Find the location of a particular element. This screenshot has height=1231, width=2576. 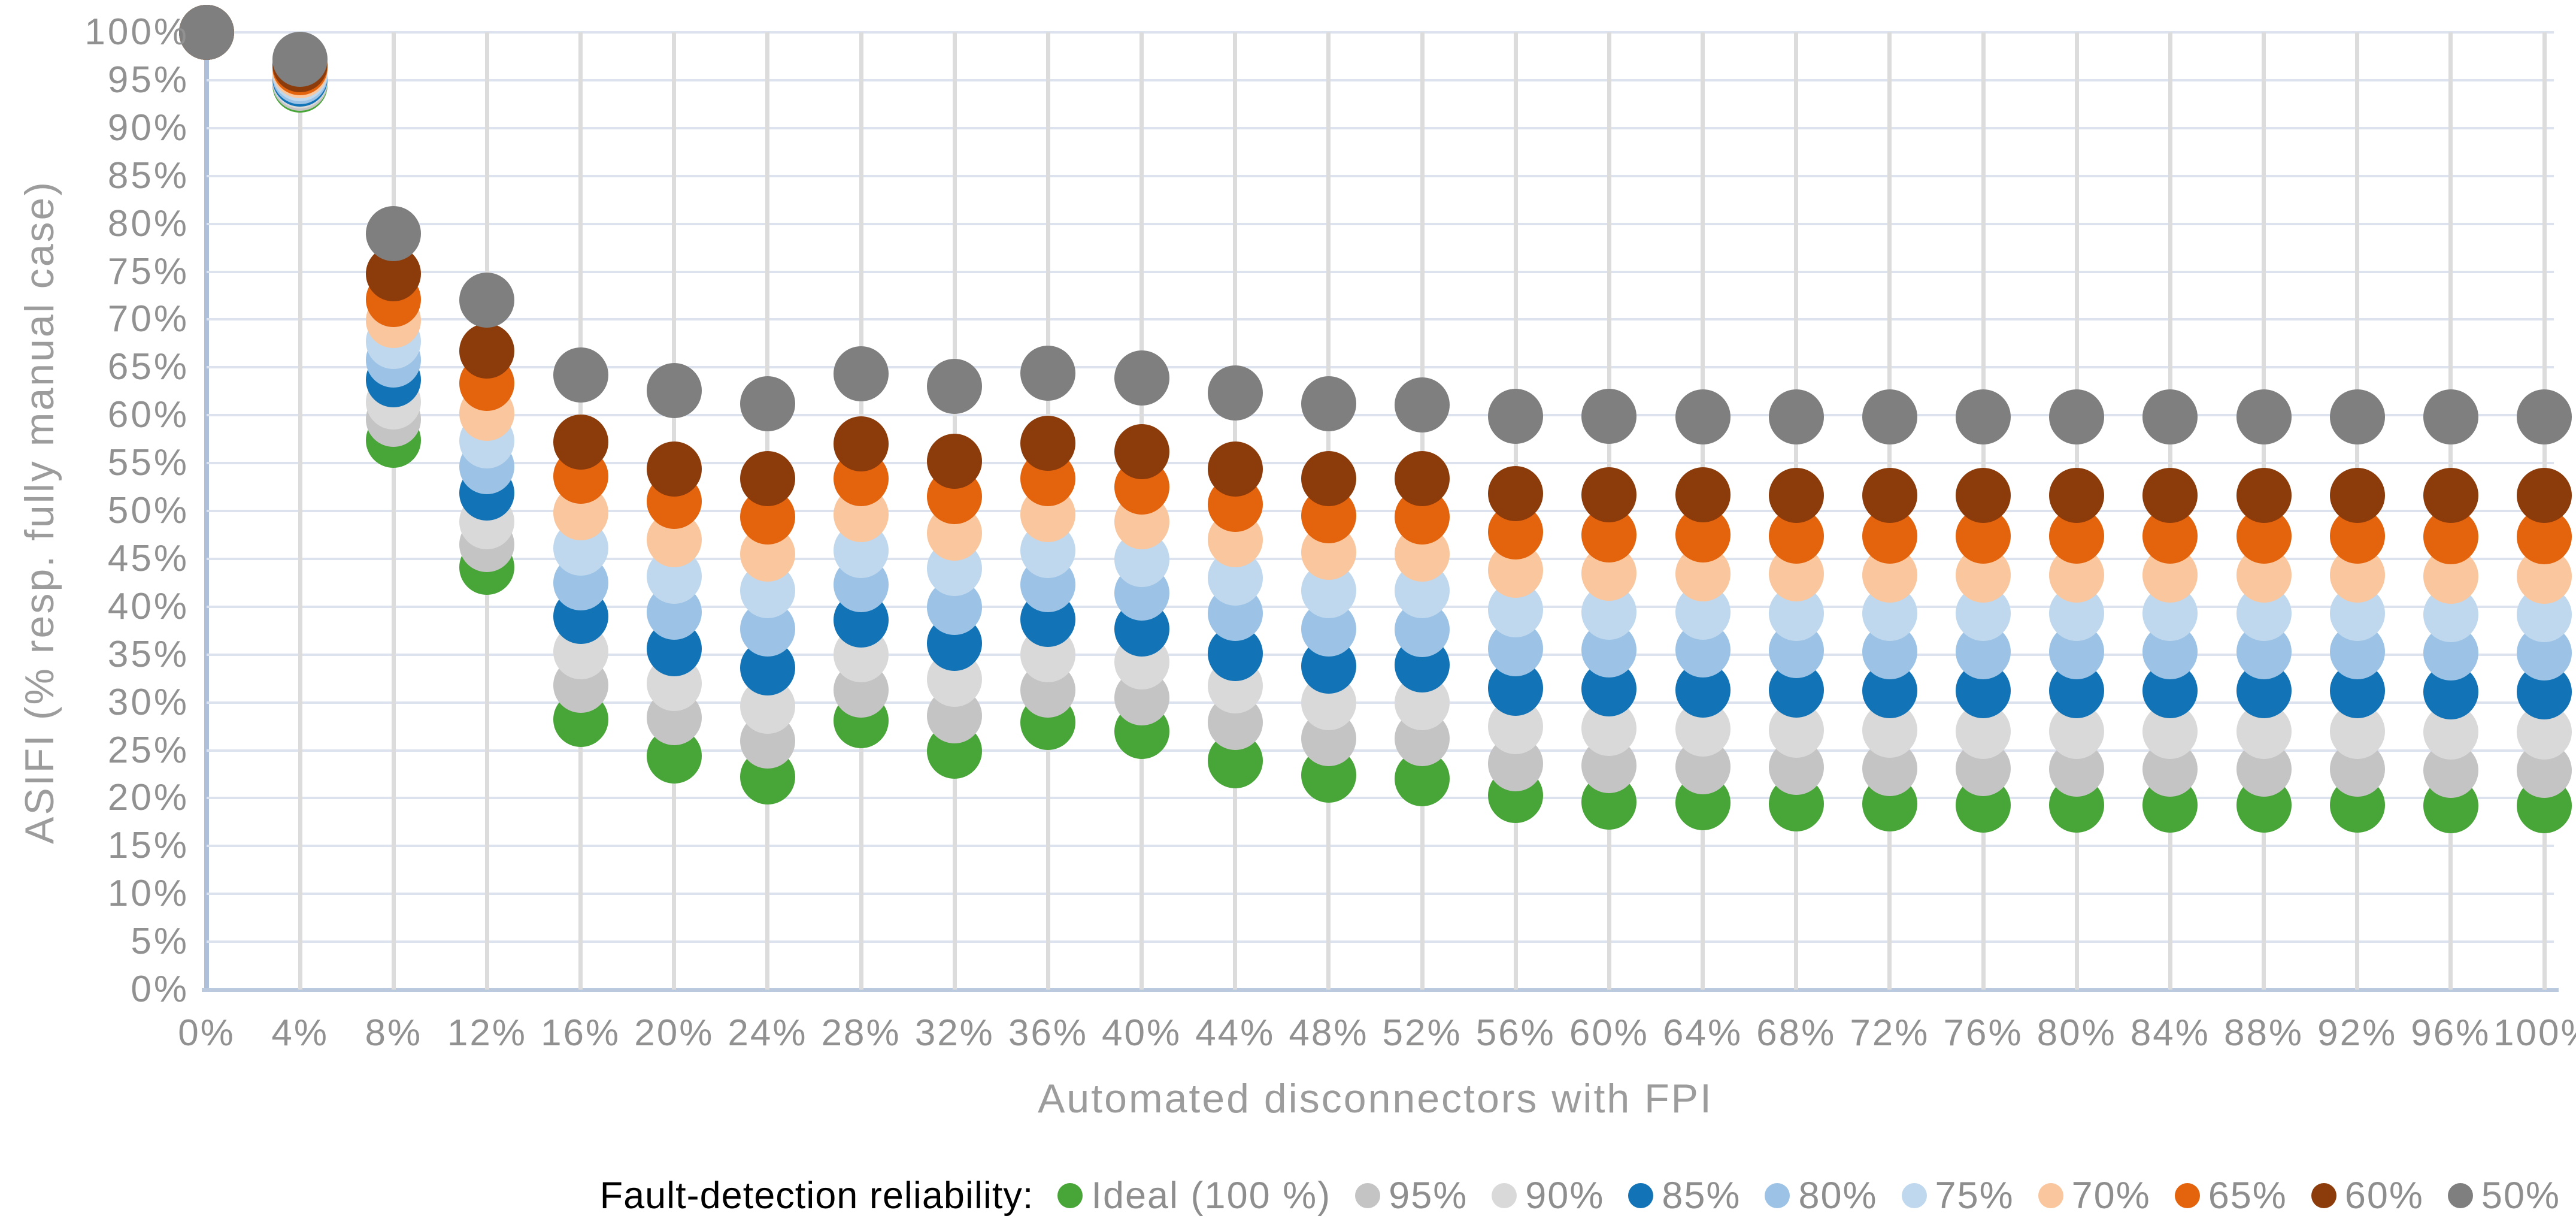

x-tick-label: 24% is located at coordinates (768, 1033).